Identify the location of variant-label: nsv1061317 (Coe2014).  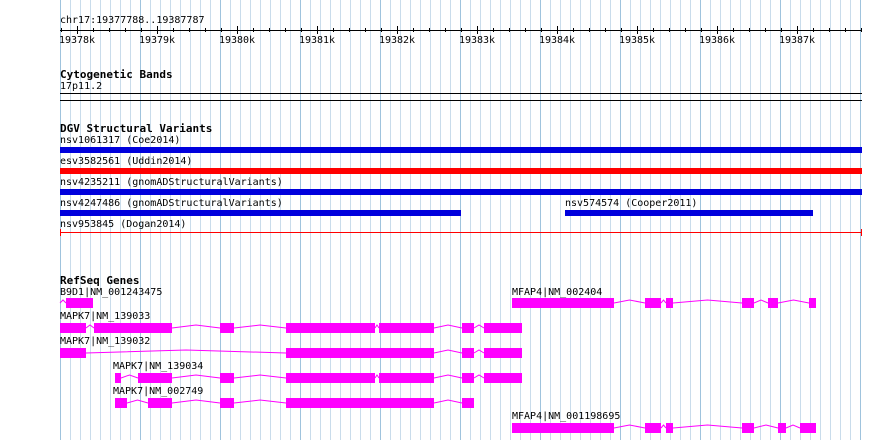
(120, 140).